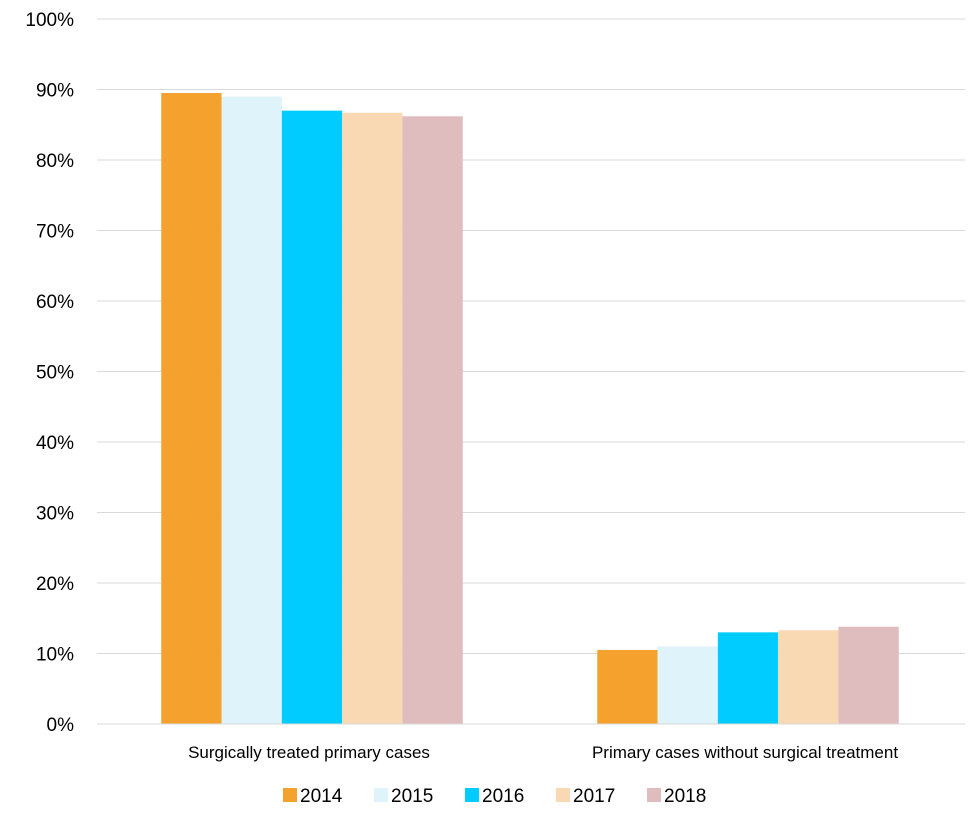 This screenshot has height=817, width=978. I want to click on bar-2015-surgically-treated, so click(251, 410).